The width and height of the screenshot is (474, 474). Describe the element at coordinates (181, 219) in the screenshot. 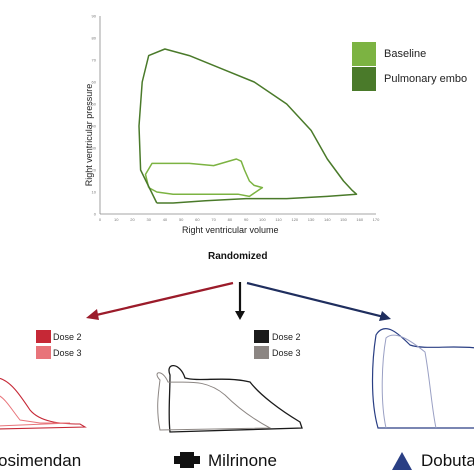

I see `x-tick-label: 50` at that location.